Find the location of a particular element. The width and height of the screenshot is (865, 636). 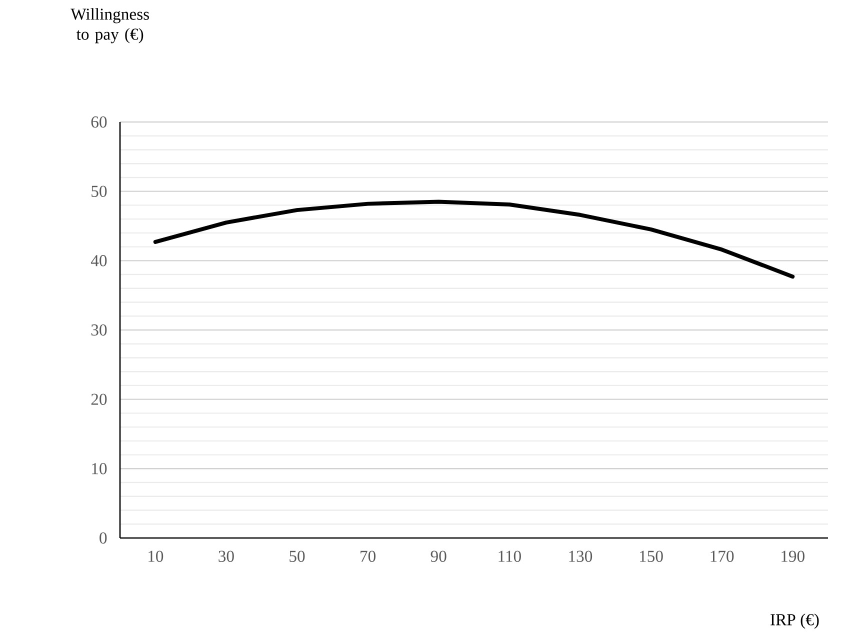

x-tick-label: 70 is located at coordinates (368, 556).